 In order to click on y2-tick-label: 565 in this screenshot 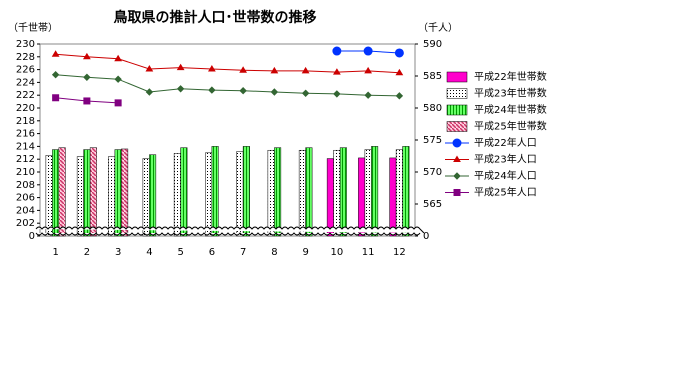, I will do `click(432, 204)`.